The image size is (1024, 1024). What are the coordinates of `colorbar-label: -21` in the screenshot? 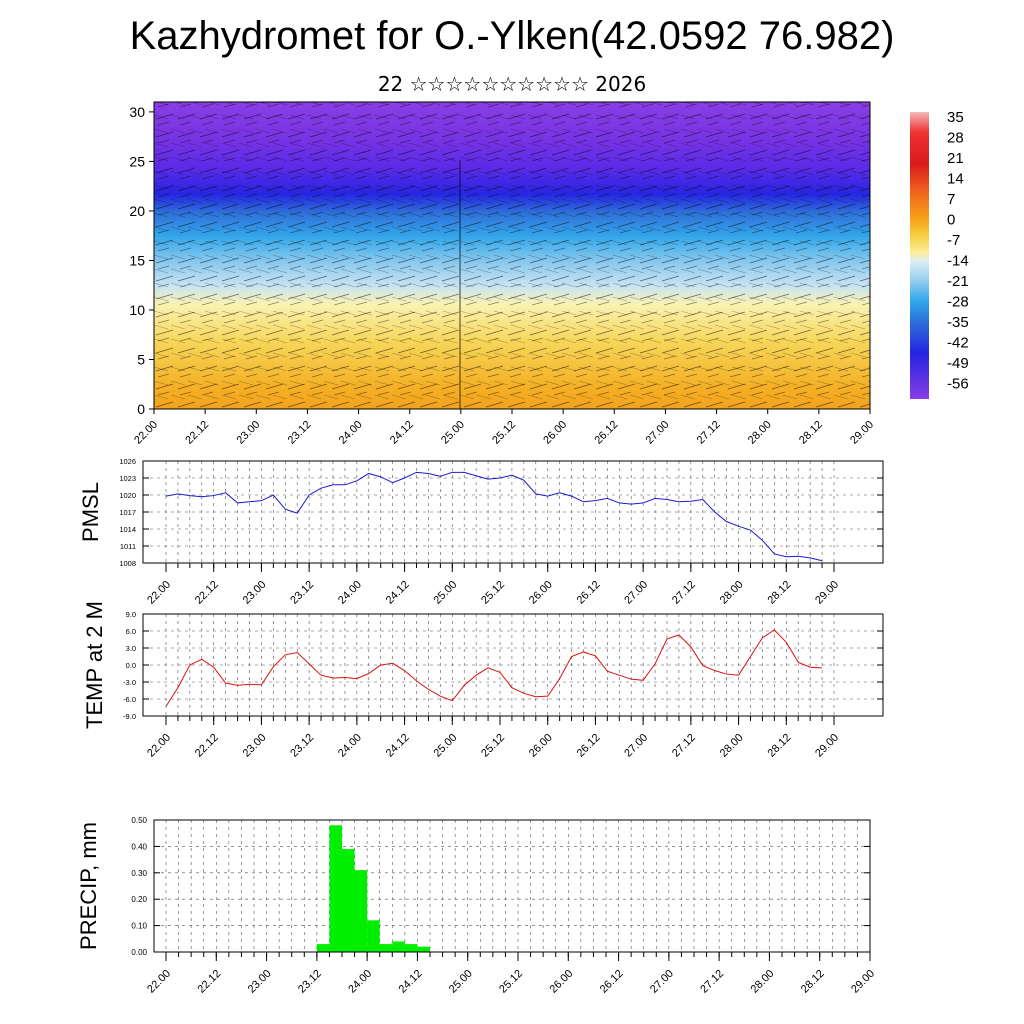 It's located at (958, 281).